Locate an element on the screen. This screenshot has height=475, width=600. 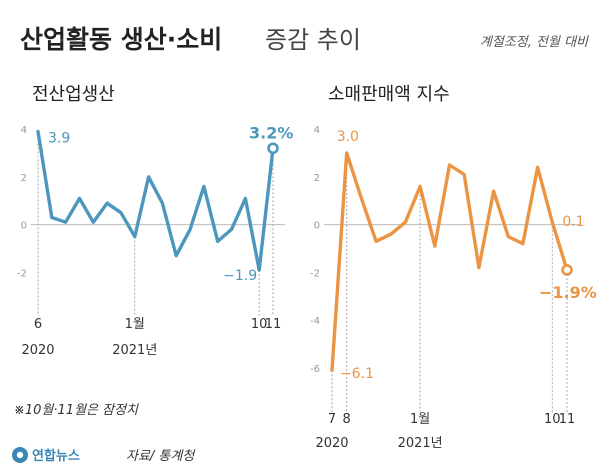
brand-logo: 연합뉴스 is located at coordinates (46, 455).